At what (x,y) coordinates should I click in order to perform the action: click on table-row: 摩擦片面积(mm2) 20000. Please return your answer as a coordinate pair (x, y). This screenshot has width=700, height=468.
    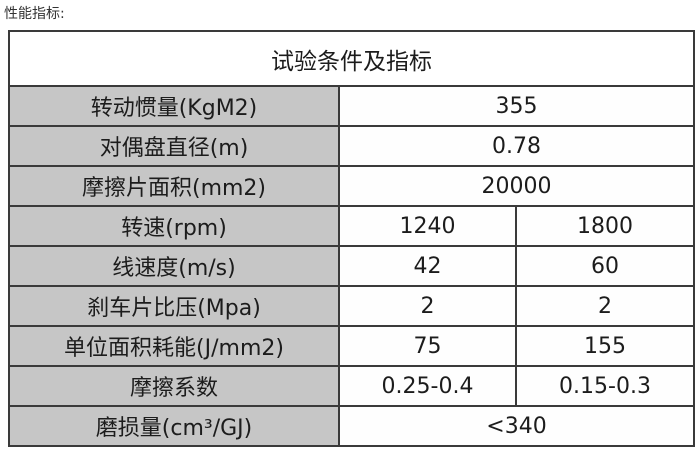
    Looking at the image, I should click on (352, 186).